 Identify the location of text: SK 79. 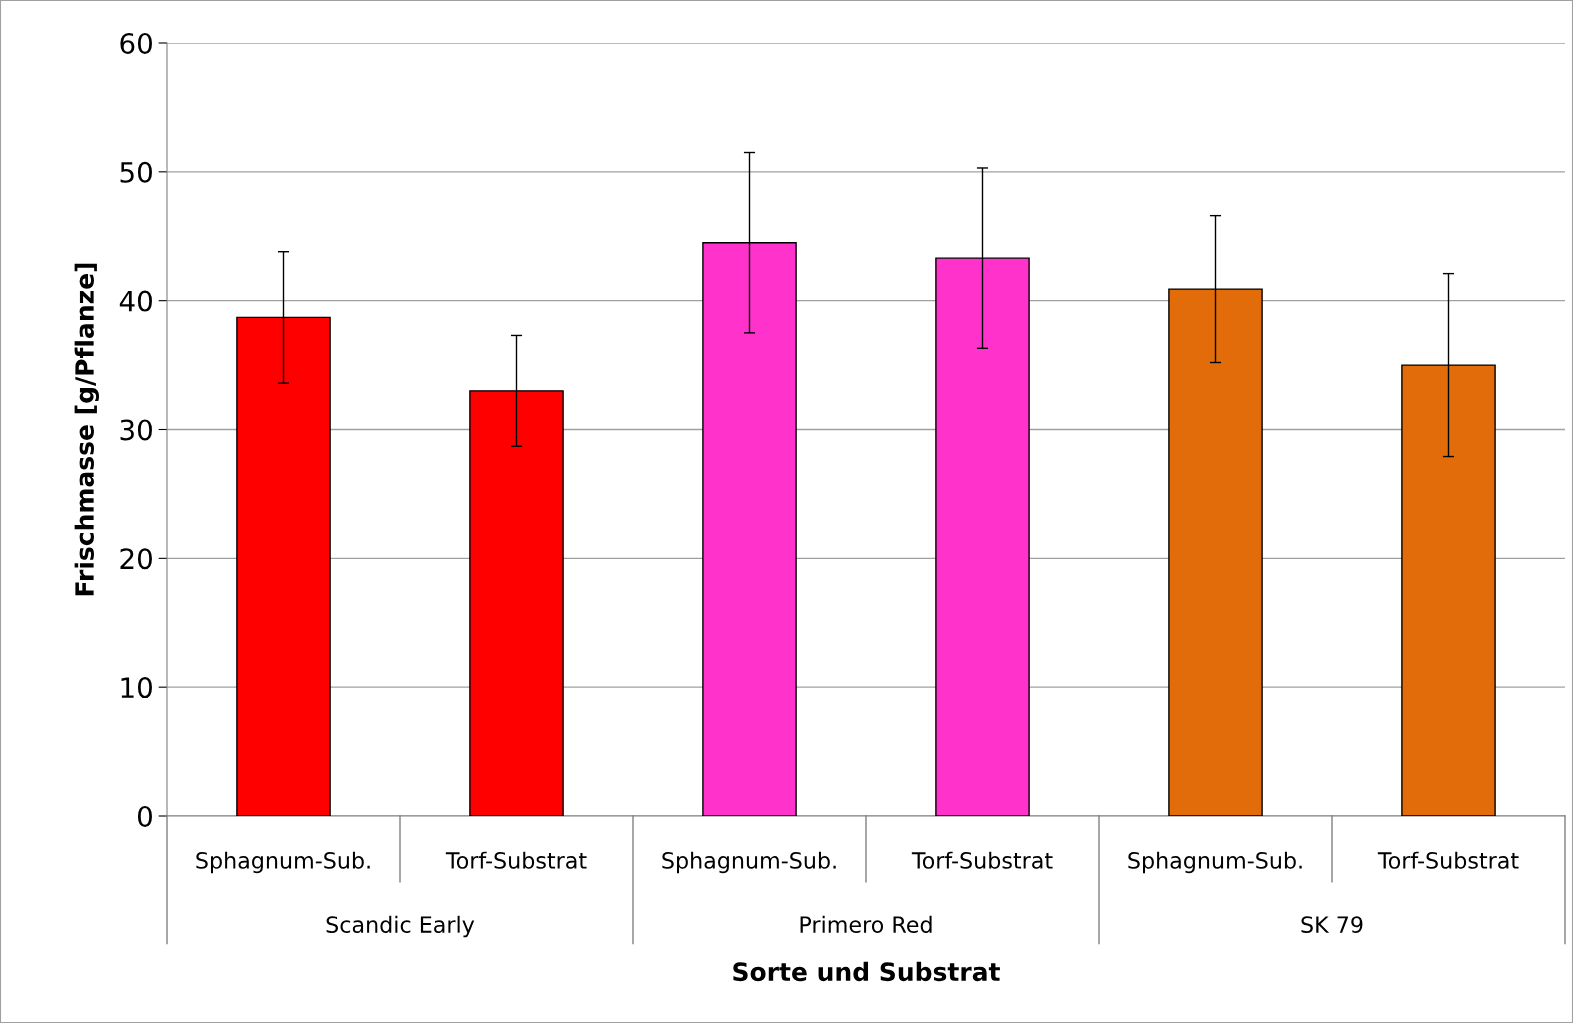
(1332, 924).